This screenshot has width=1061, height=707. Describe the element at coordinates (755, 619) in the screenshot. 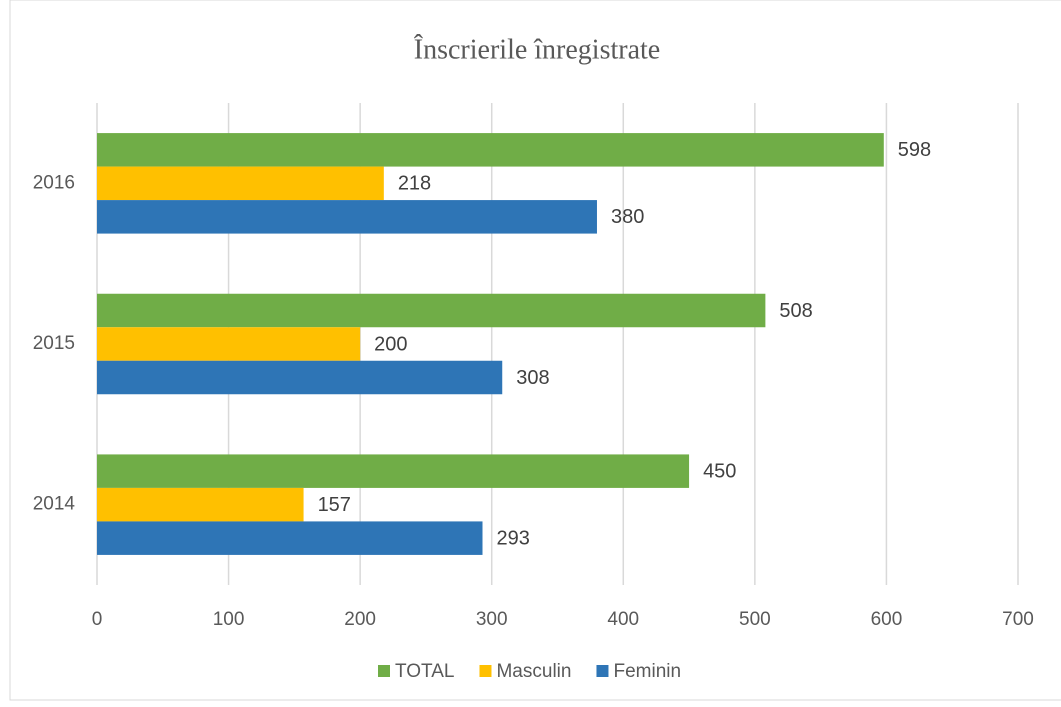

I see `x-tick-label: 500` at that location.